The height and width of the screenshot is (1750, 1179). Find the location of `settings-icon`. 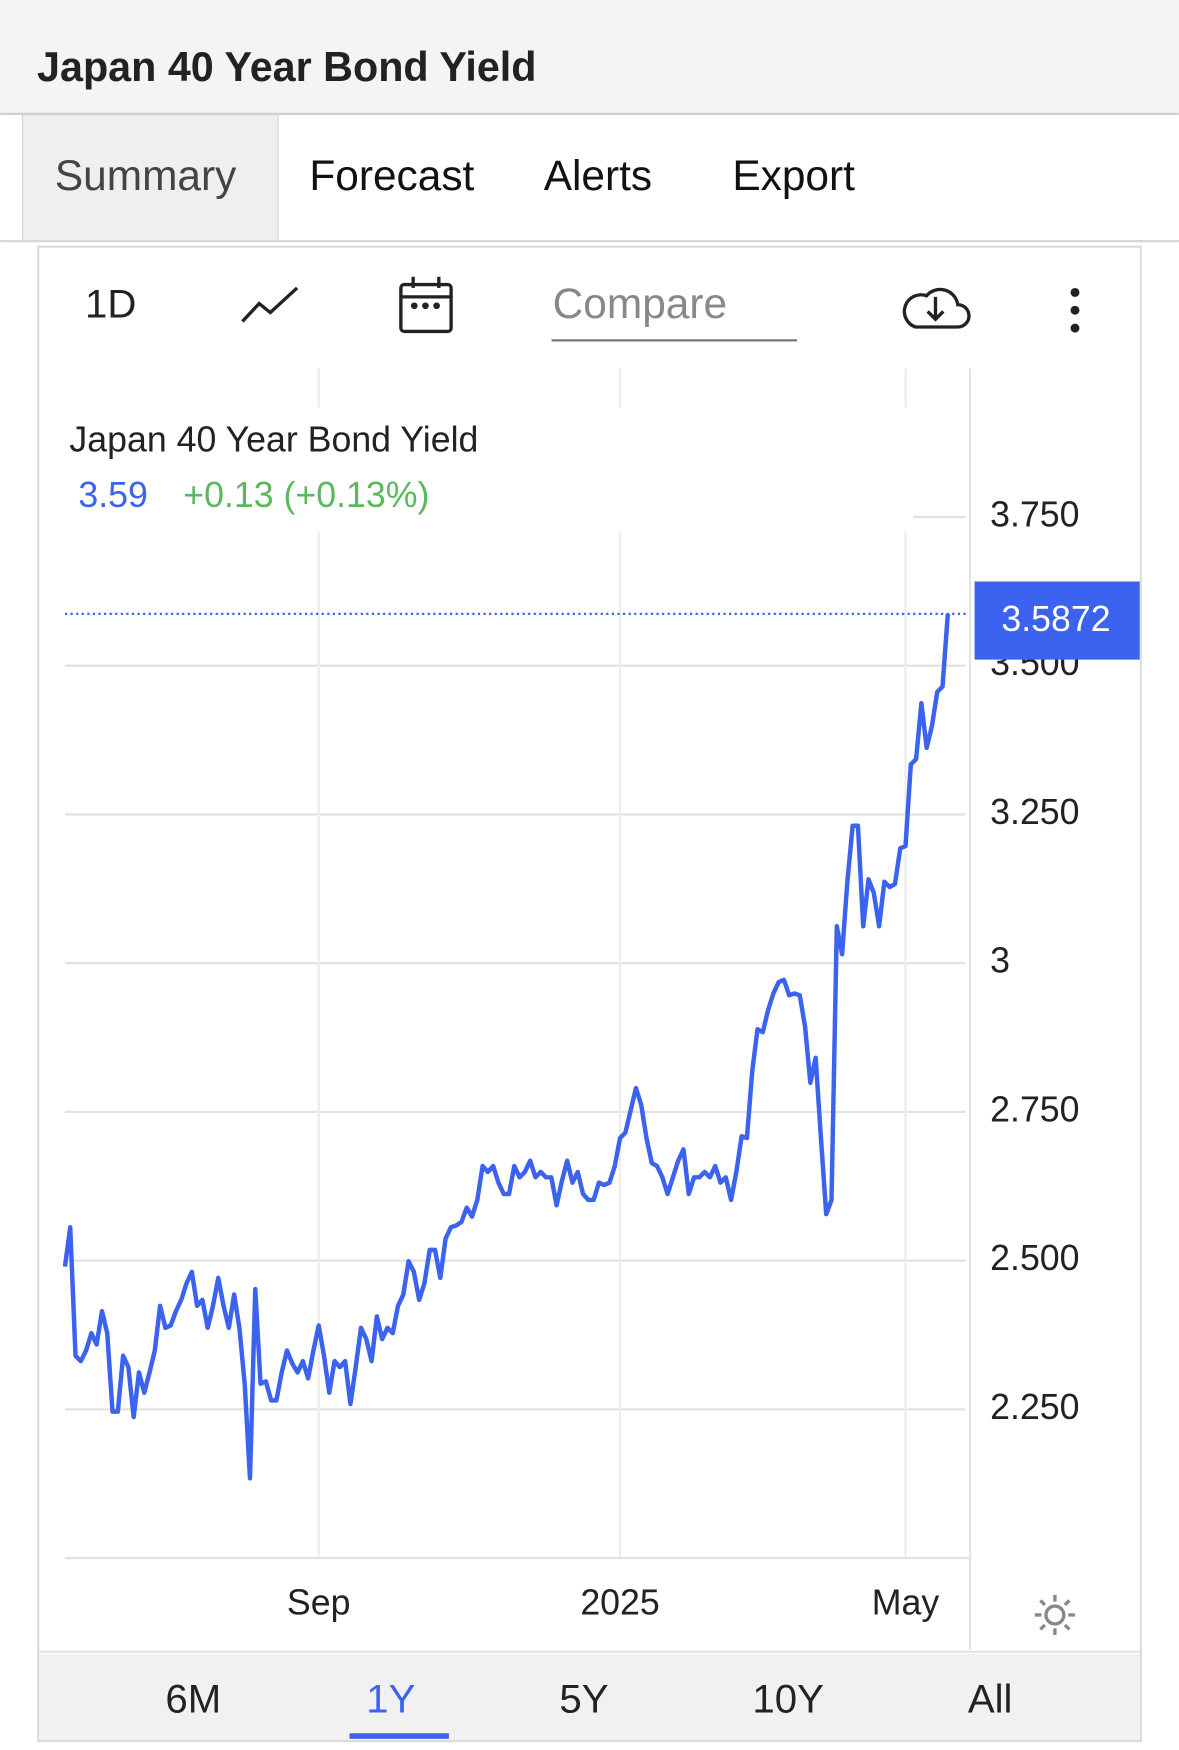

settings-icon is located at coordinates (1054, 1615).